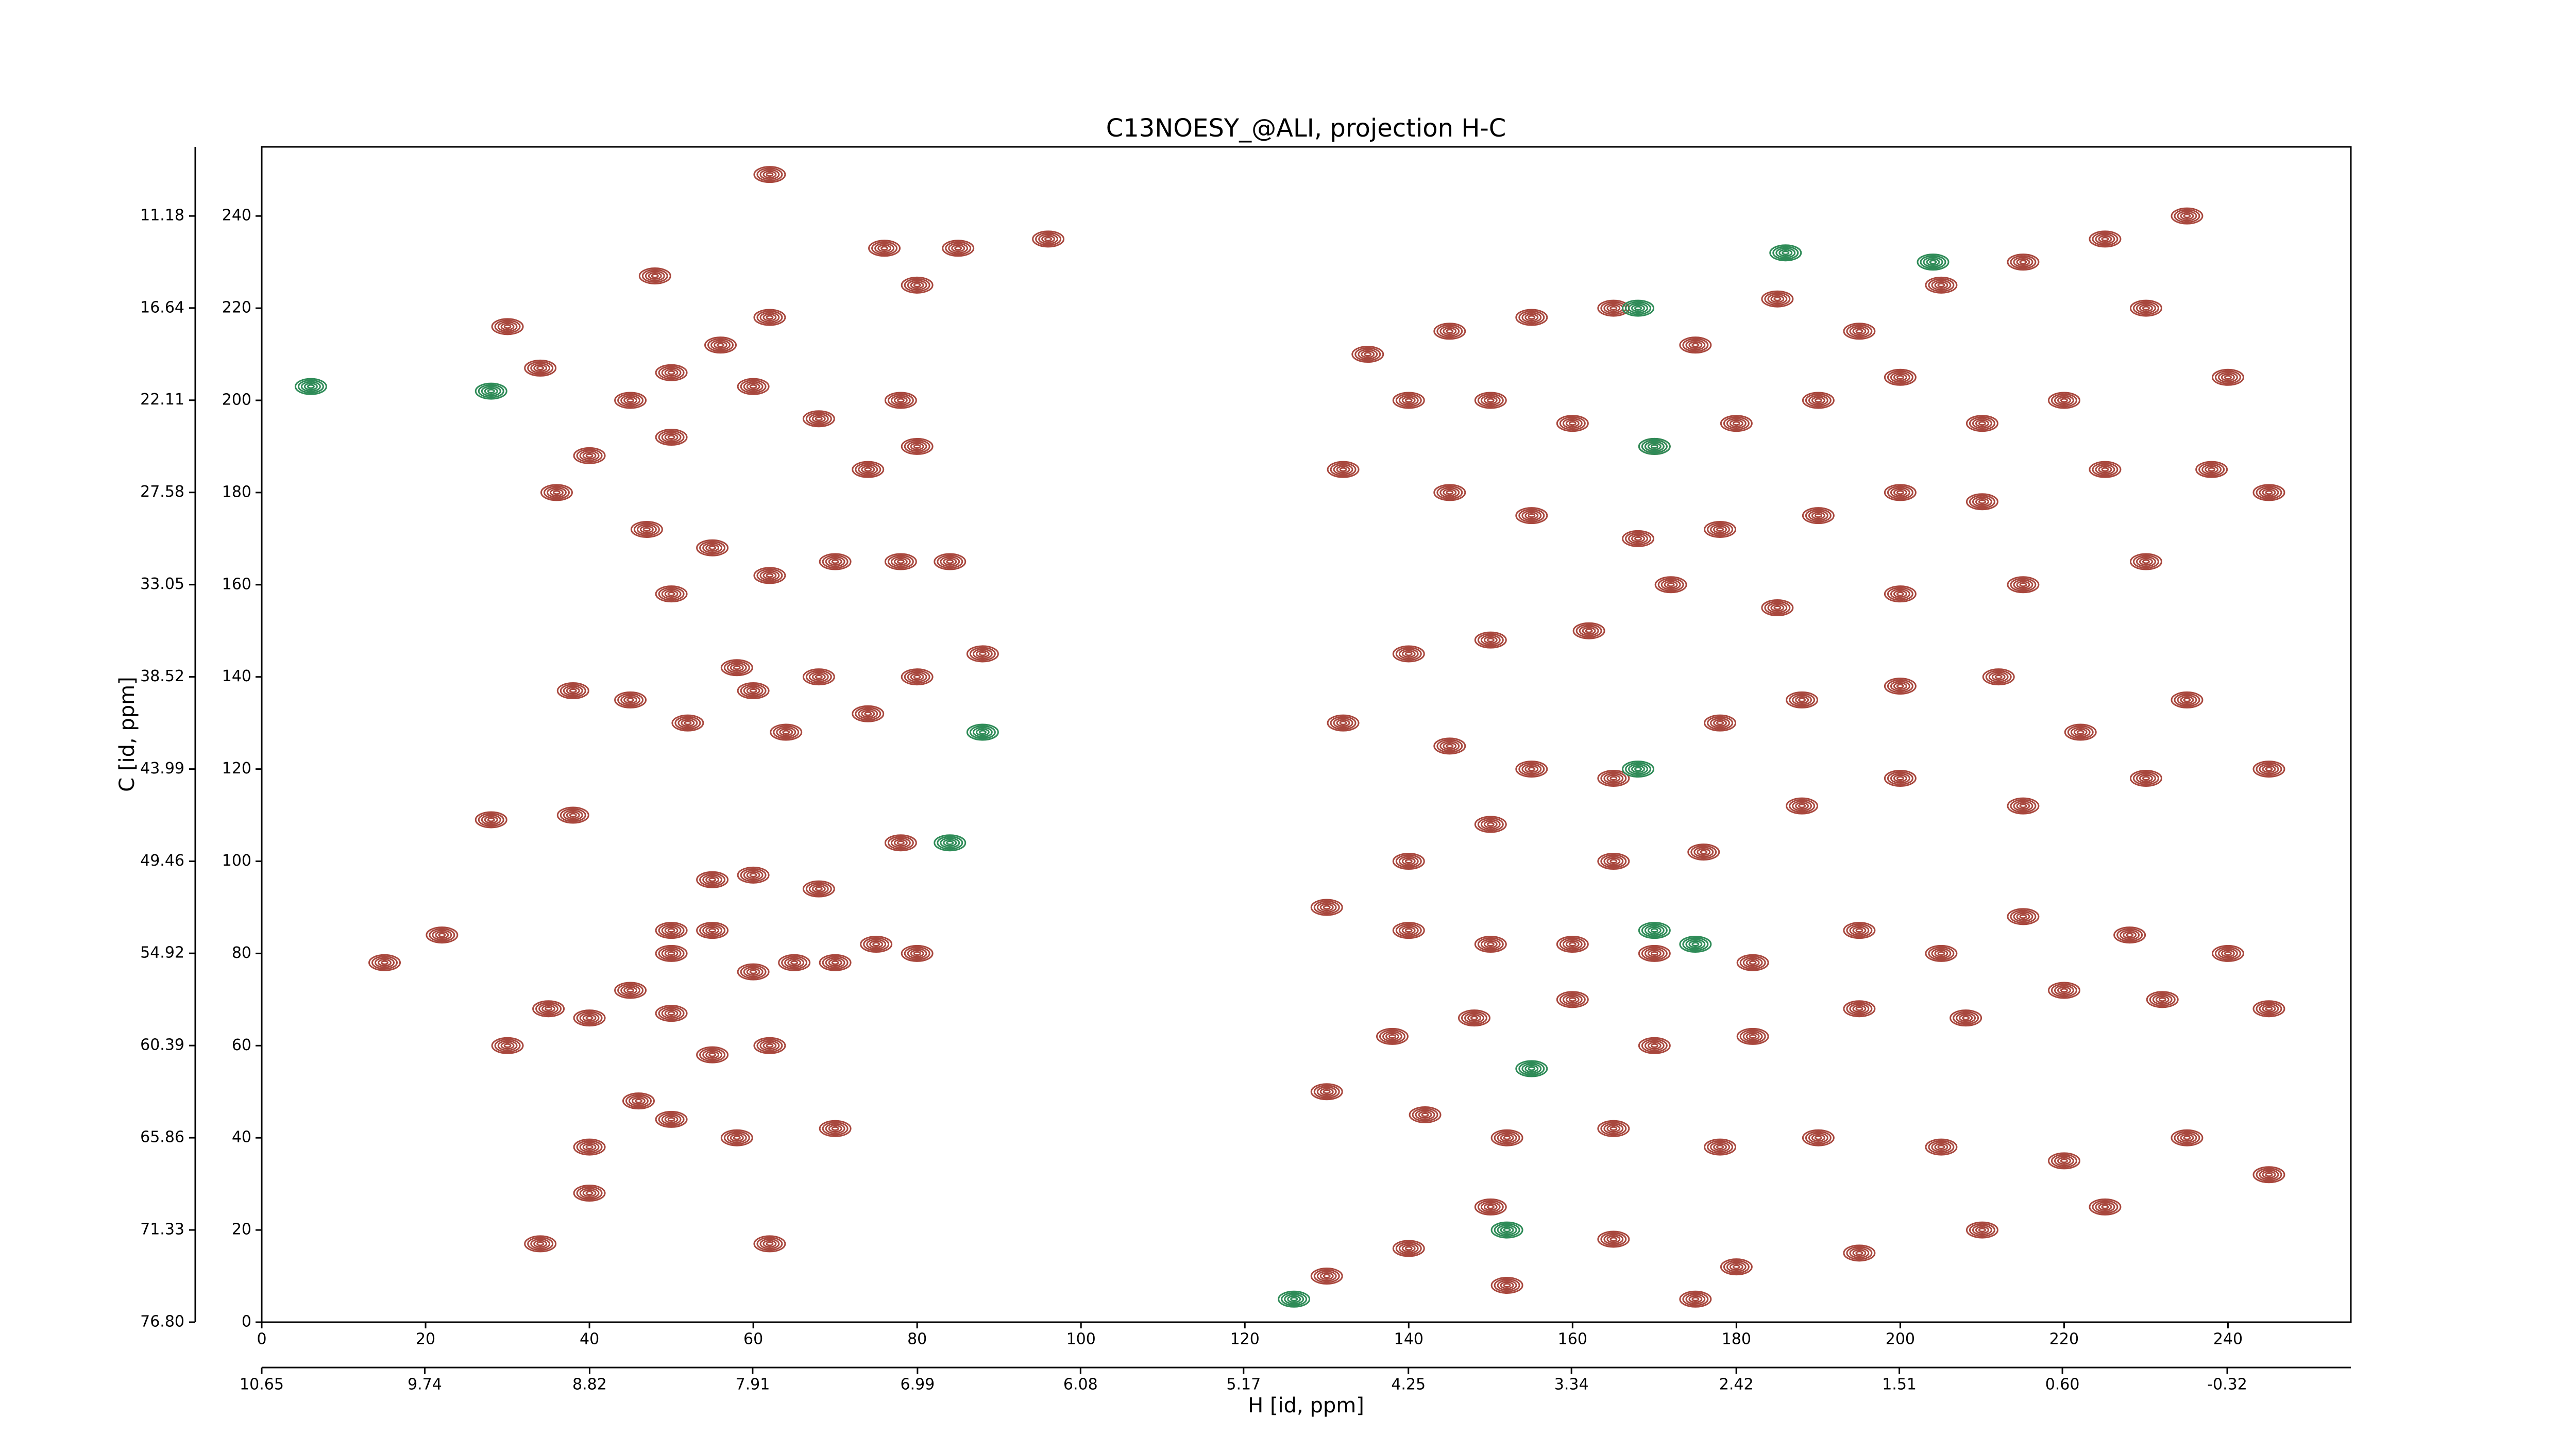 This screenshot has width=2576, height=1451. Describe the element at coordinates (162, 769) in the screenshot. I see `y2-tick-label: 43.99` at that location.